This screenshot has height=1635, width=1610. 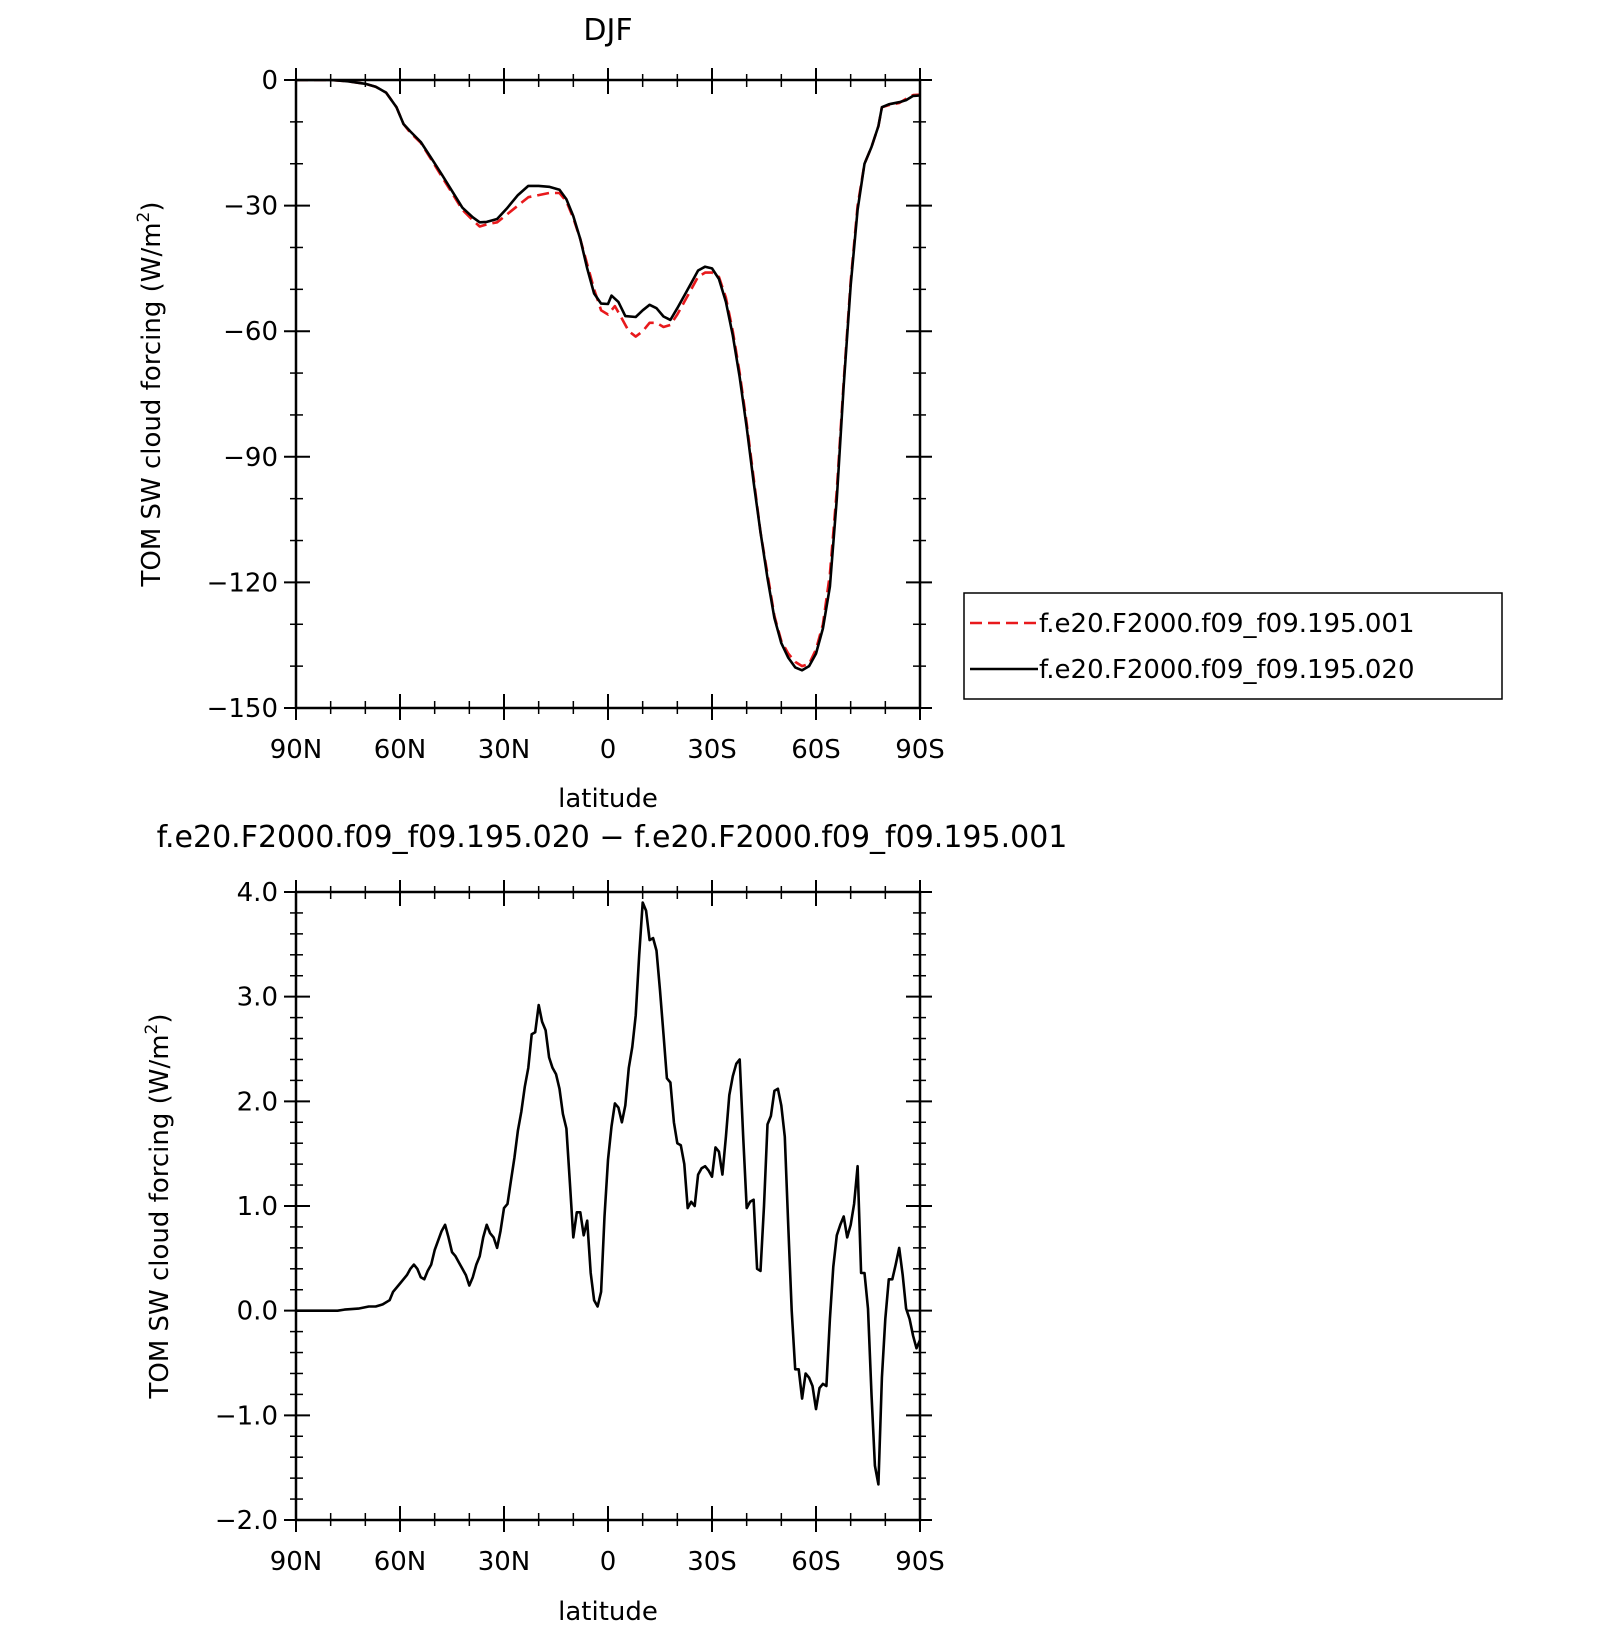 I want to click on bottom-x-tick-label: 90N, so click(x=296, y=1562).